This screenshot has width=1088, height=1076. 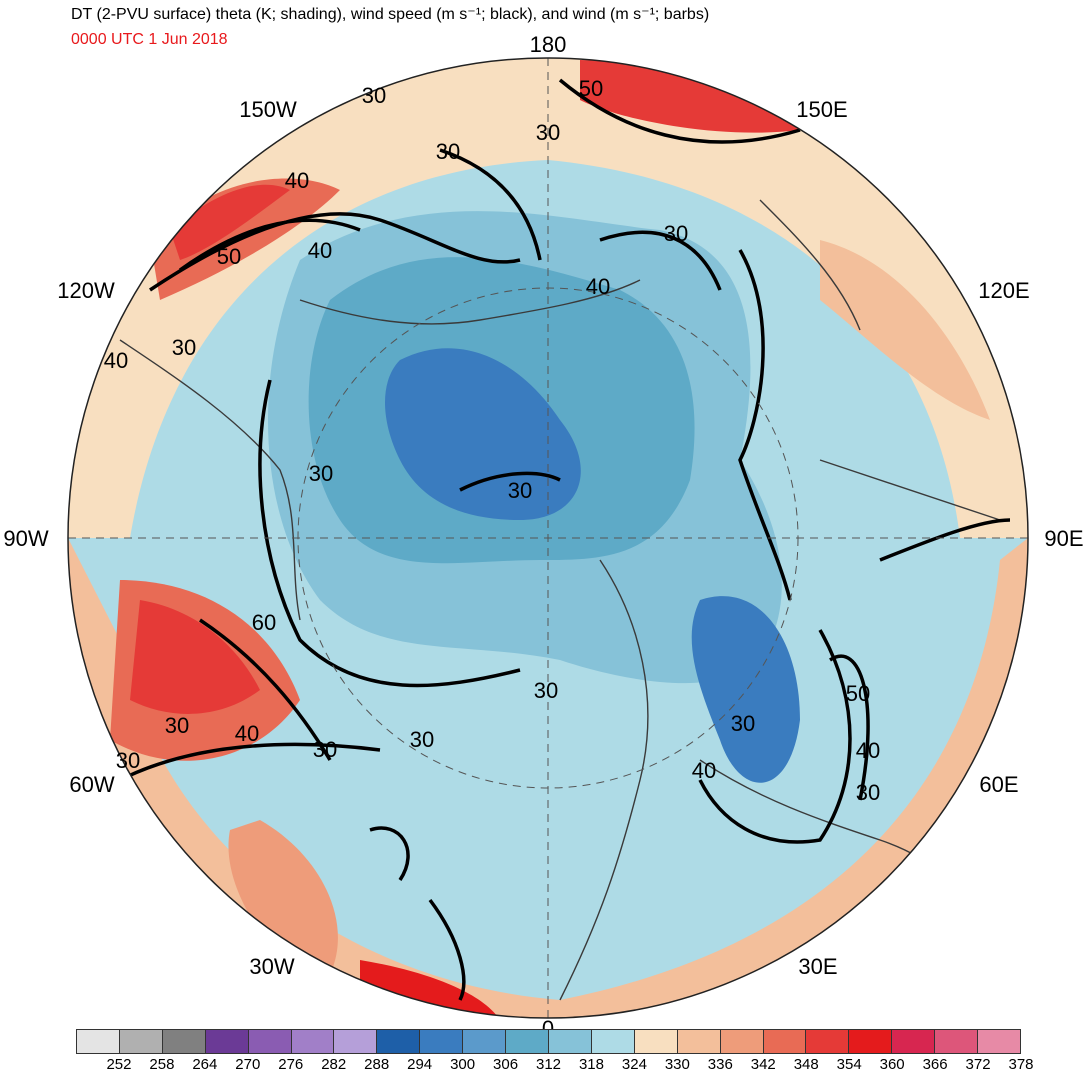 I want to click on lon-label-90e: 90E, so click(x=1063, y=538).